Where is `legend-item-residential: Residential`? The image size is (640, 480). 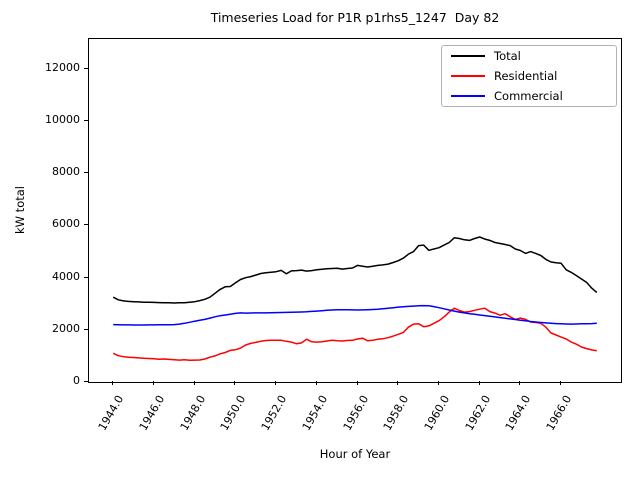 legend-item-residential: Residential is located at coordinates (529, 76).